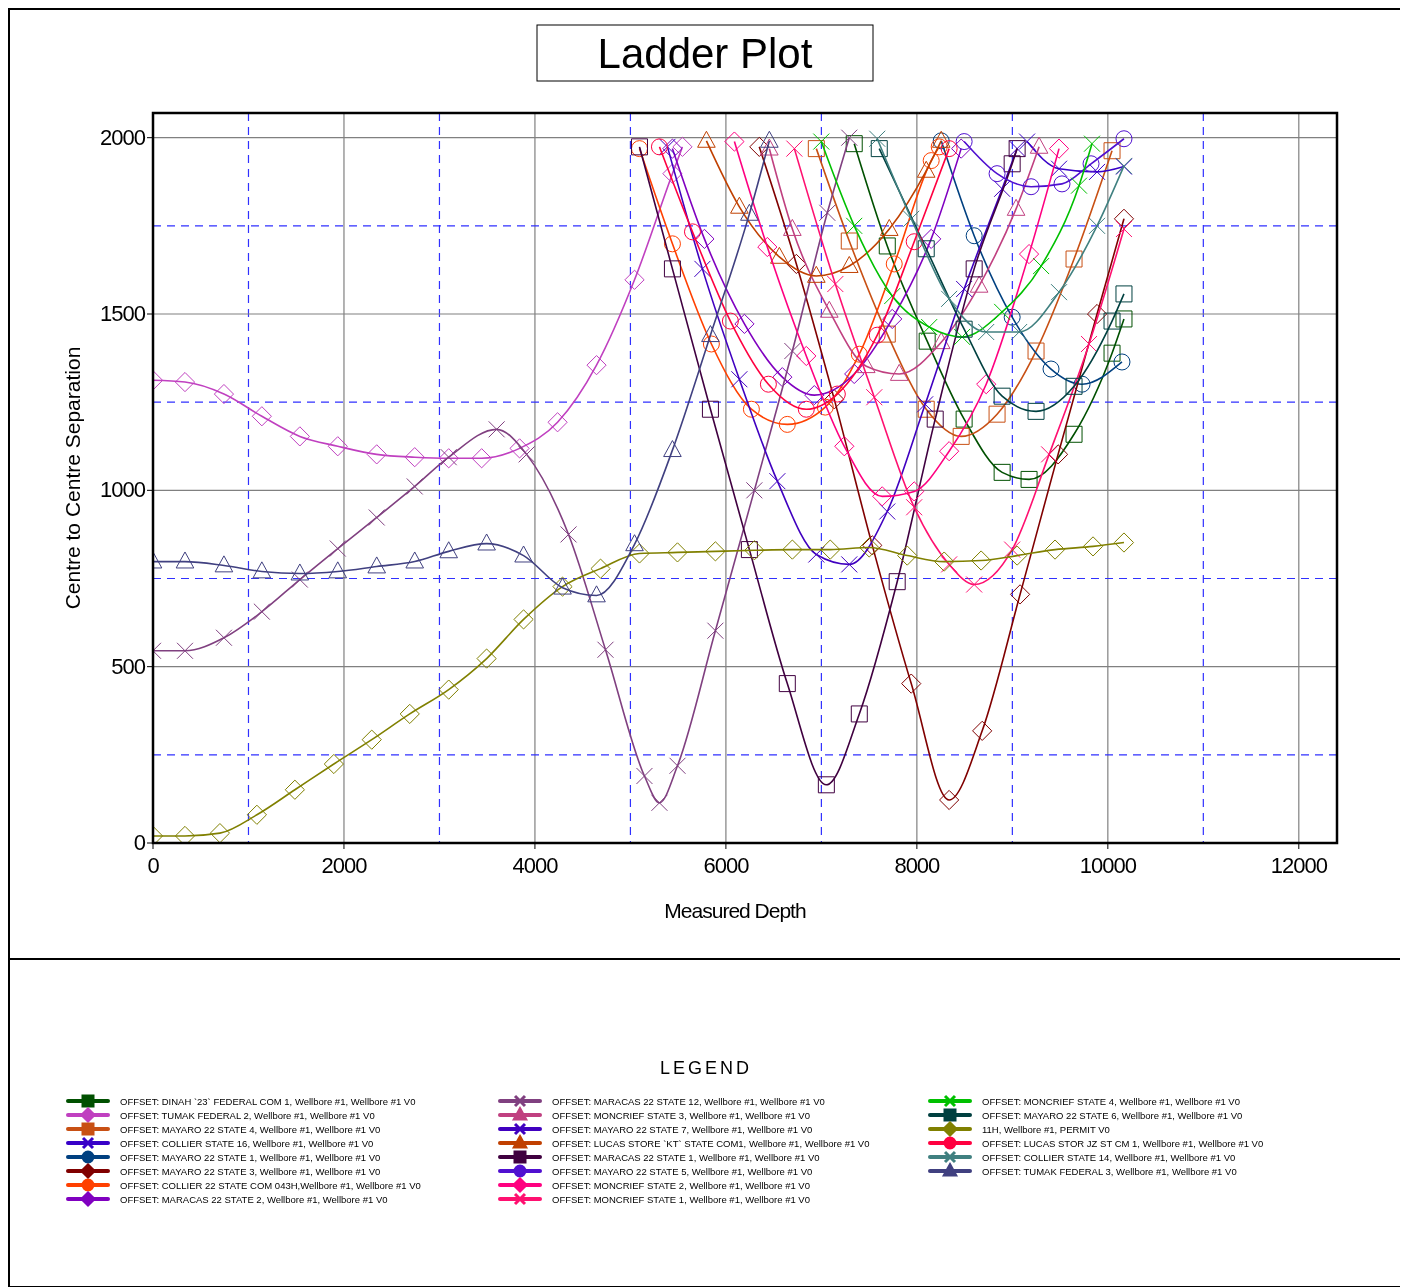 The image size is (1408, 1287). I want to click on legend-label: OFFSET: MAYARO 22 STATE 3, Wellbore #1, Wellbore #1 V0, so click(250, 1171).